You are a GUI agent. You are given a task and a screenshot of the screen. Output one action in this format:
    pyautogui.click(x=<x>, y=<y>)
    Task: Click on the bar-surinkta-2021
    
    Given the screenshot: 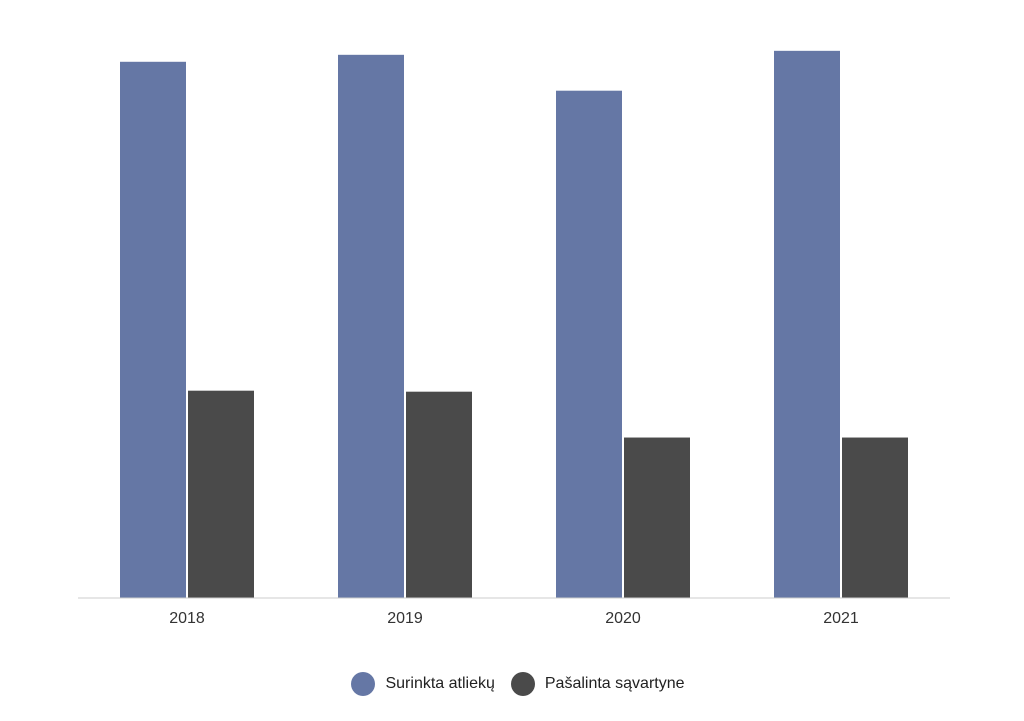 What is the action you would take?
    pyautogui.click(x=807, y=324)
    